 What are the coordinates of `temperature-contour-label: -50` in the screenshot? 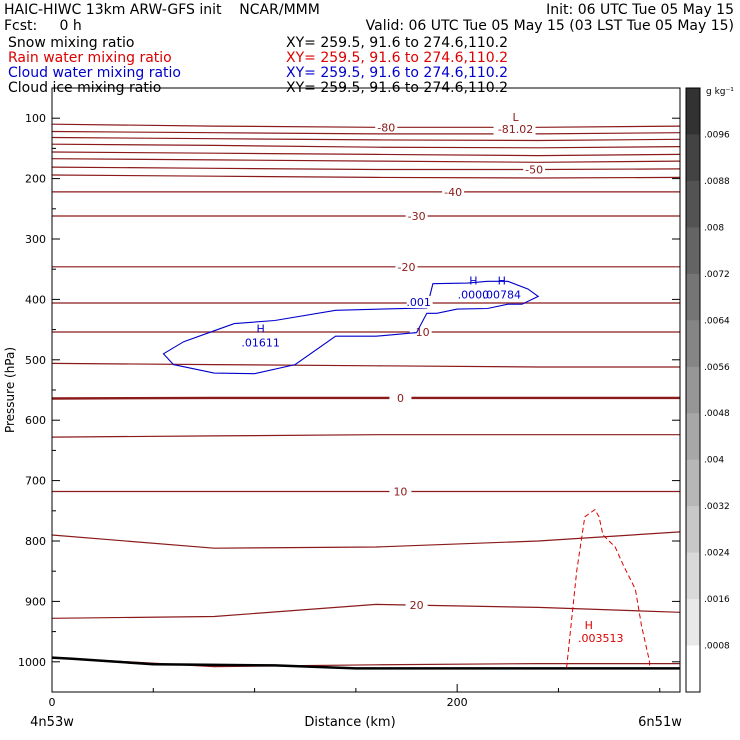 It's located at (534, 170).